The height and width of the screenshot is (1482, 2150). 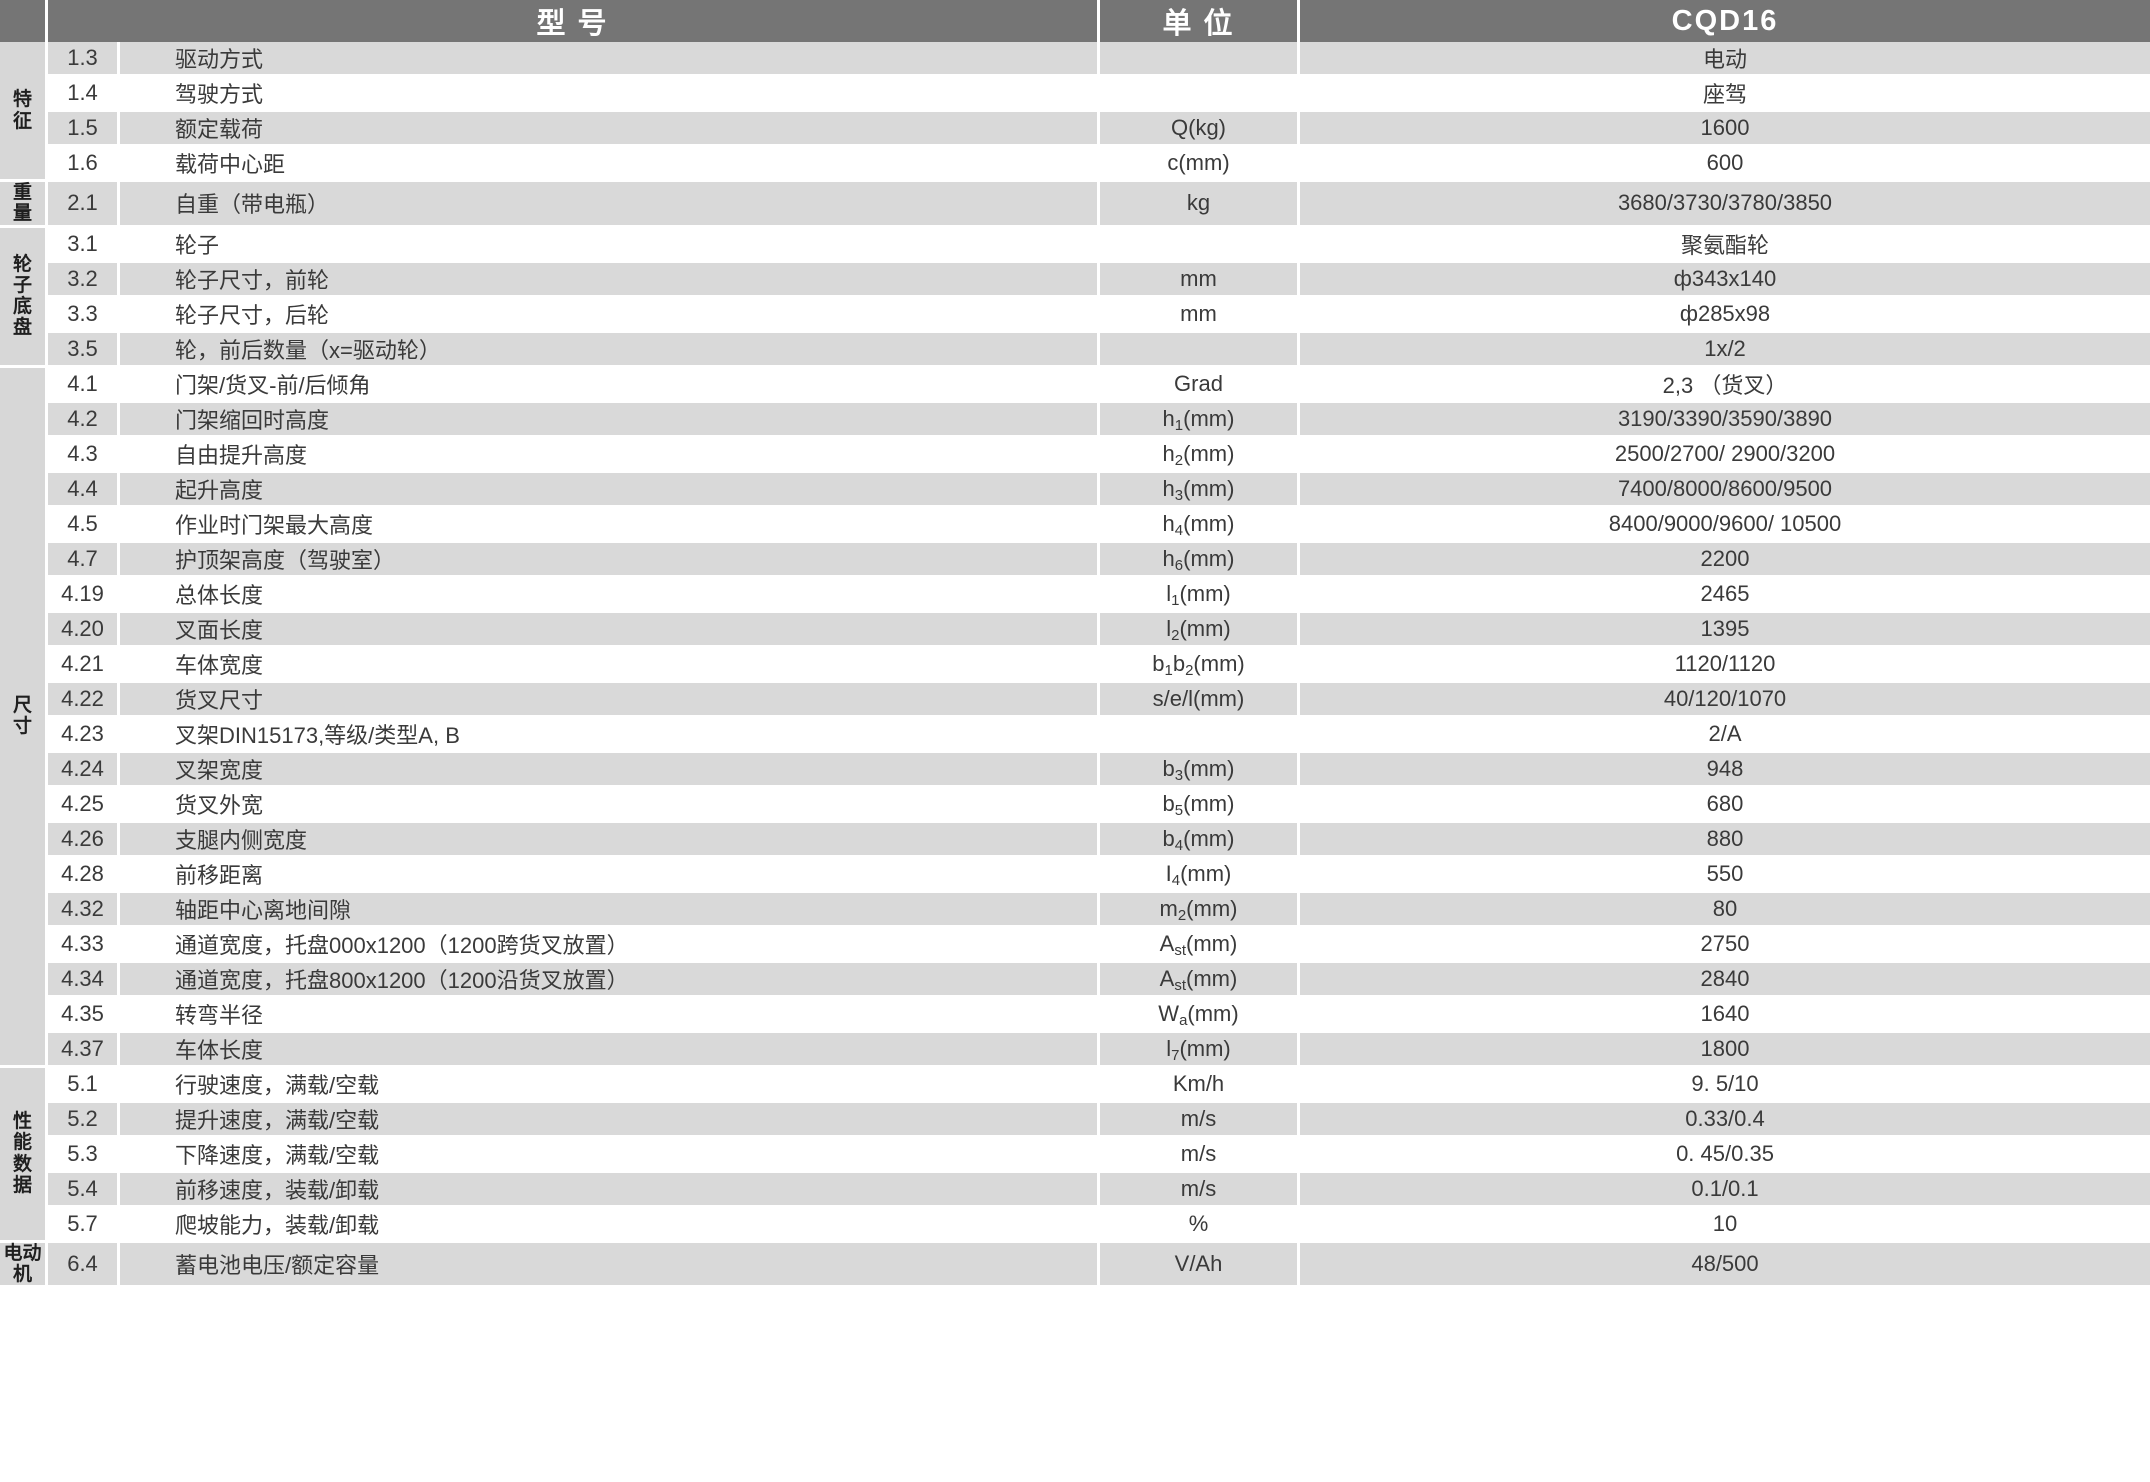 I want to click on category-label-char: 征, so click(x=22, y=121).